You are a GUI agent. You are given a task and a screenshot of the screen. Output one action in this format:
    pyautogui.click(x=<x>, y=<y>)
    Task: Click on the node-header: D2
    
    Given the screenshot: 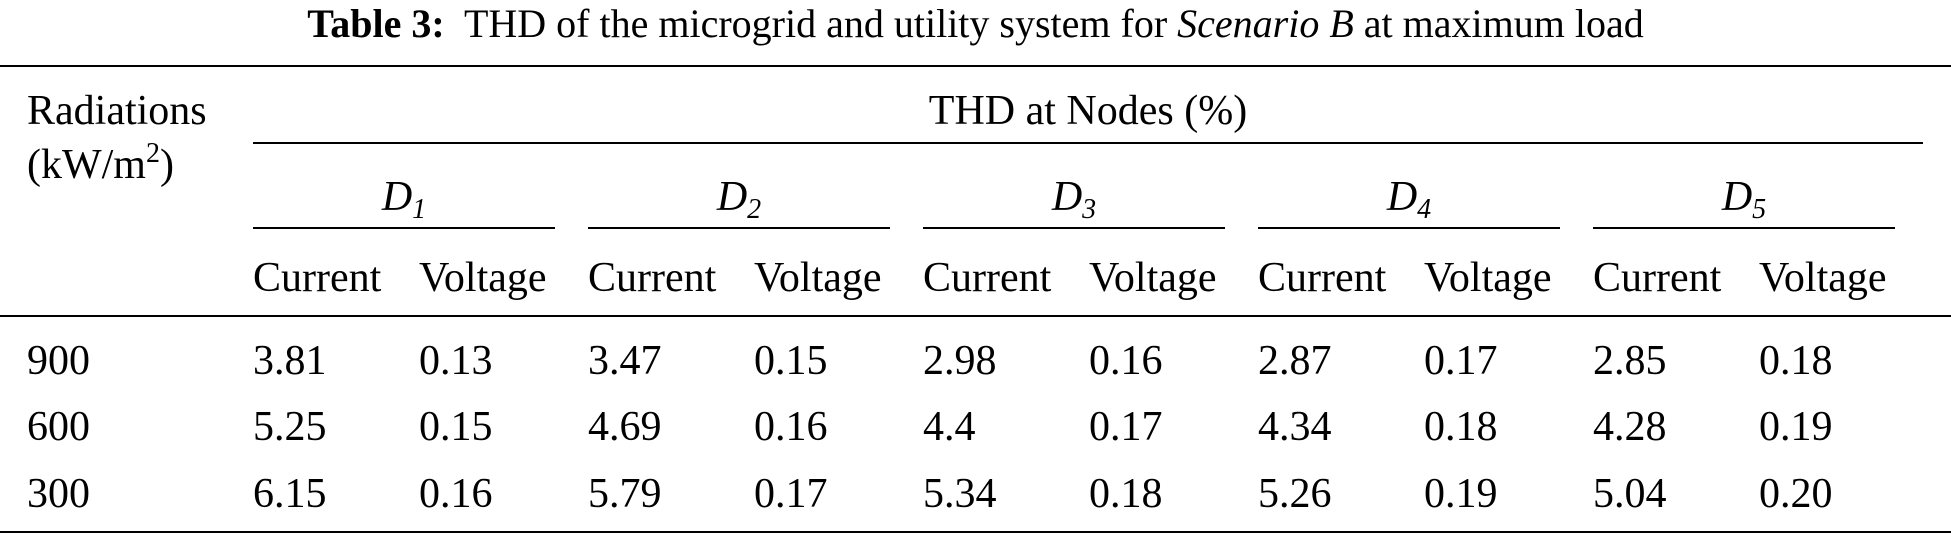 What is the action you would take?
    pyautogui.click(x=739, y=200)
    